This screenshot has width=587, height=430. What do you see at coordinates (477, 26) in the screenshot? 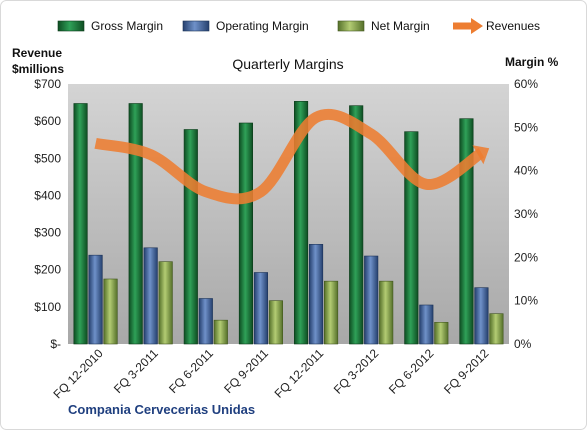
I see `legend-swatch-revenues-arrowhead` at bounding box center [477, 26].